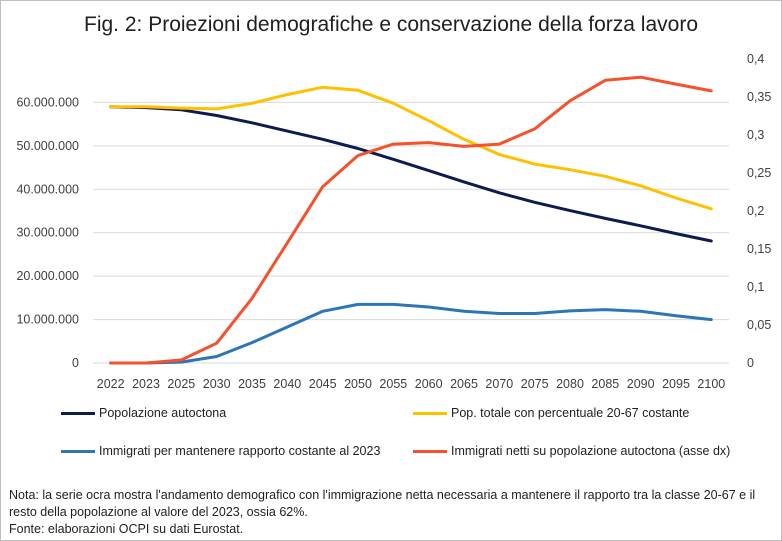  I want to click on x-tick-label: 2030, so click(217, 384).